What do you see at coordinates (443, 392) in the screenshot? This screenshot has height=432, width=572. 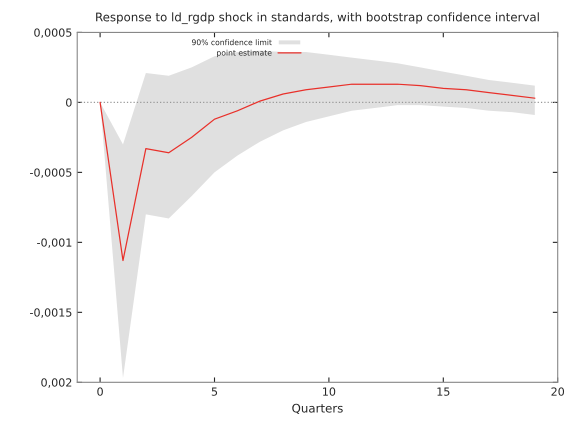 I see `x-tick-label: 15` at bounding box center [443, 392].